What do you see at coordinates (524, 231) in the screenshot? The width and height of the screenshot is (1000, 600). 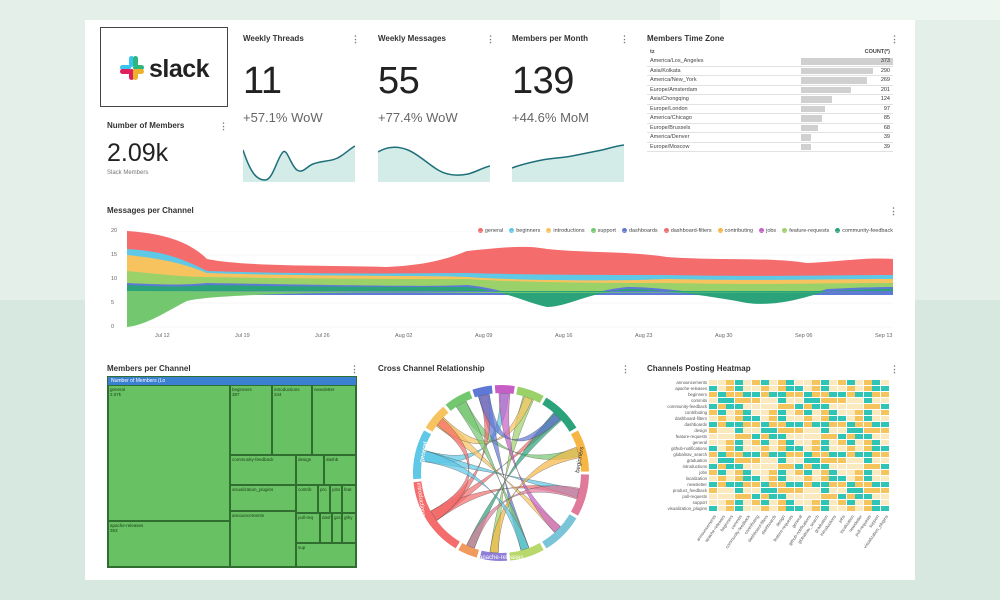 I see `legend-item-beginners: beginners` at bounding box center [524, 231].